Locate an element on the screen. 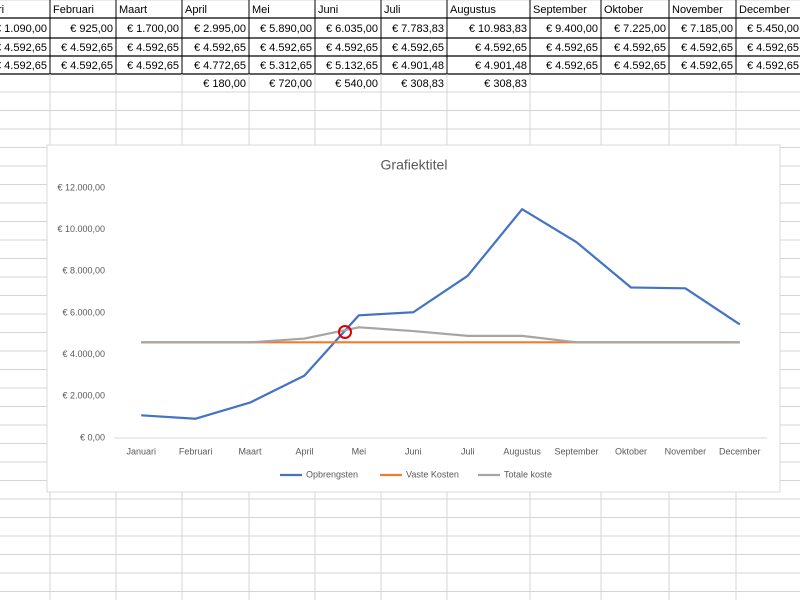  x-tick-label: December is located at coordinates (740, 451).